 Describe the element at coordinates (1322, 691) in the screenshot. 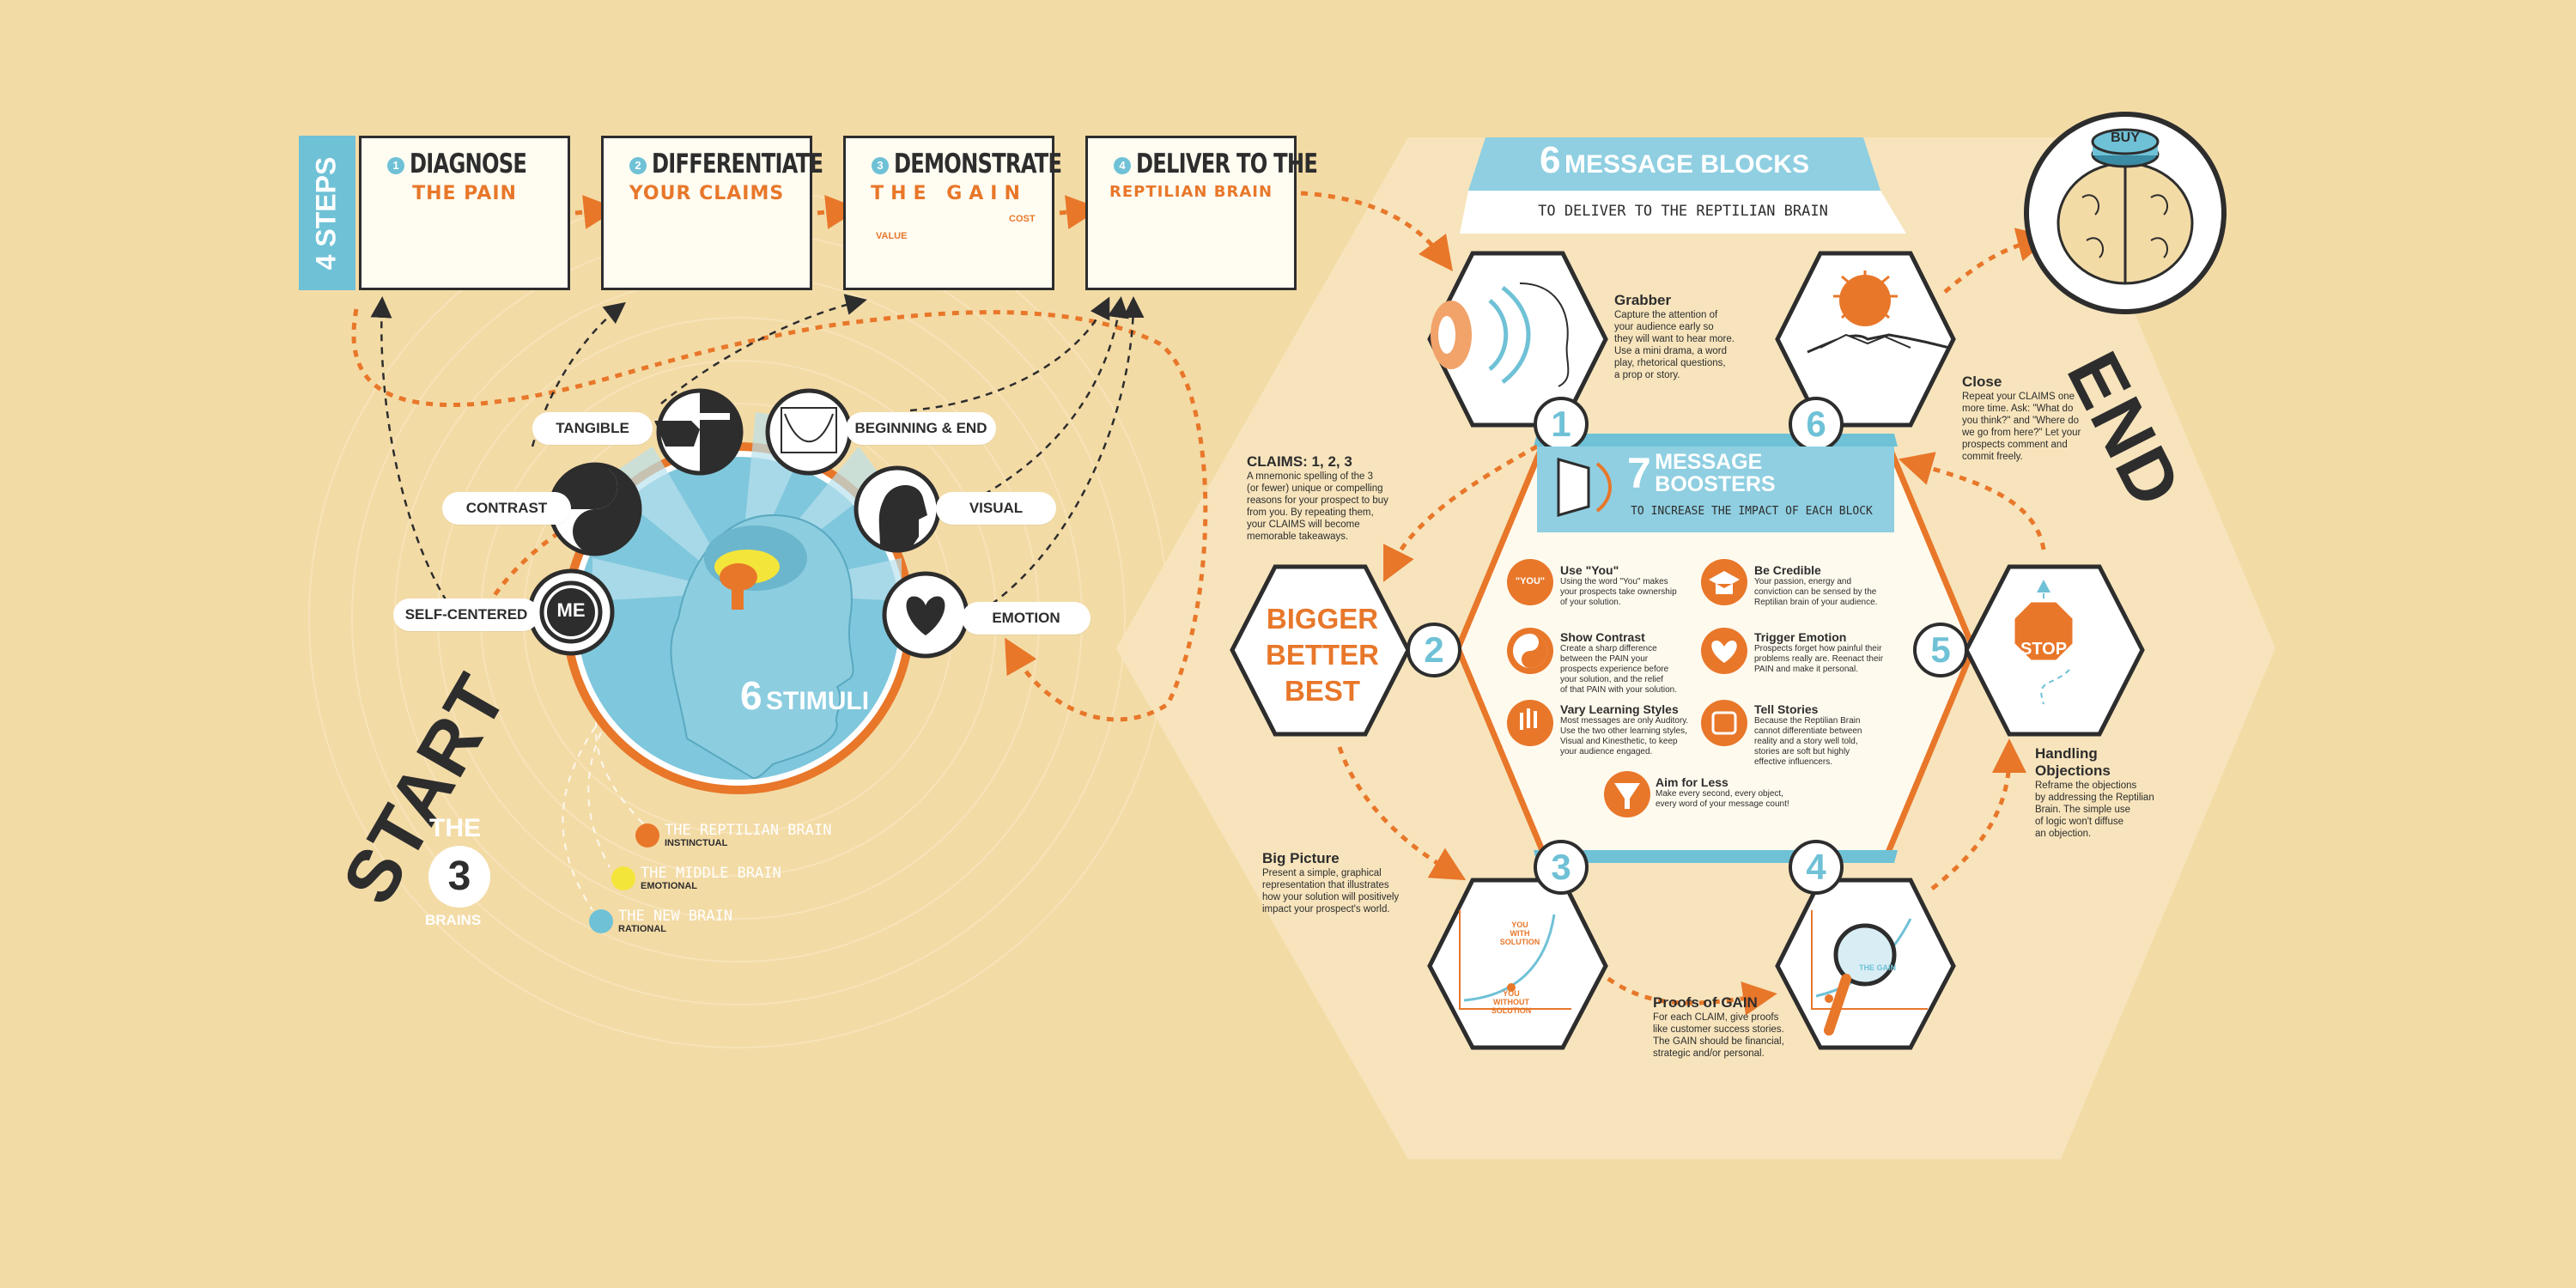

I see `claim-word: BEST` at that location.